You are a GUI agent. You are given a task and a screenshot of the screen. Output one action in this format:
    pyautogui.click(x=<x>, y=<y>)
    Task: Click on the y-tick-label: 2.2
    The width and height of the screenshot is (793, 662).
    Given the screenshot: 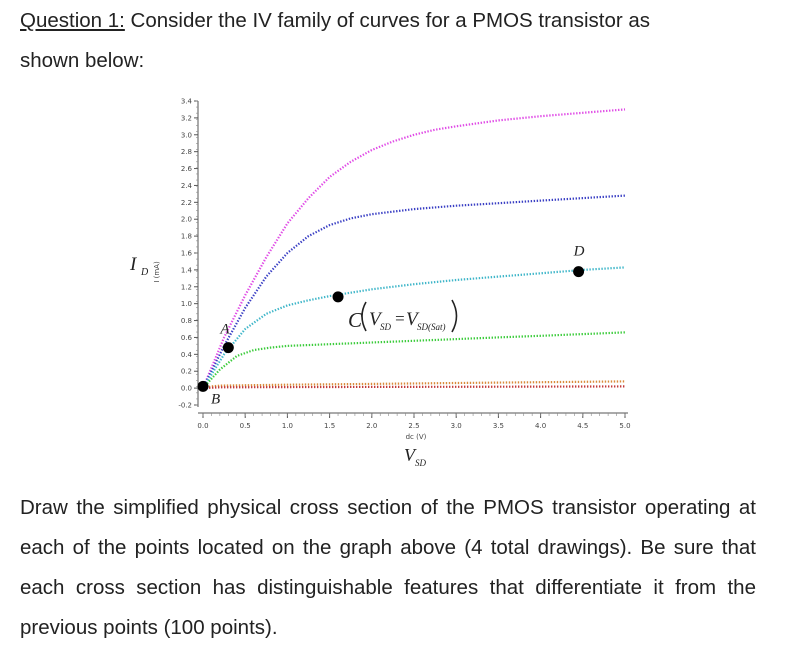 What is the action you would take?
    pyautogui.click(x=186, y=203)
    